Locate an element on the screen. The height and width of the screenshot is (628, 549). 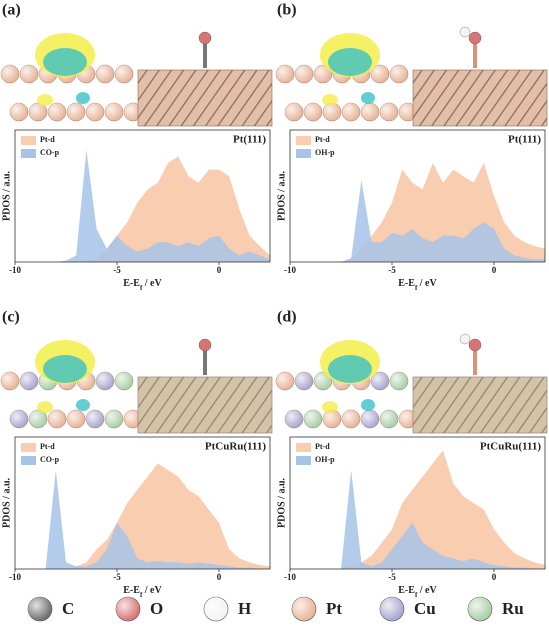
adsorbate-atom is located at coordinates (205, 345).